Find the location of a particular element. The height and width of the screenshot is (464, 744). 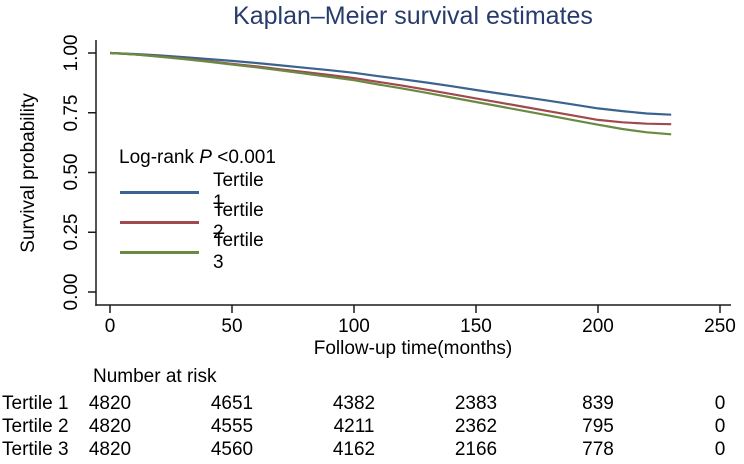

legend-entry-tertile-3: Tertile 3 is located at coordinates (196, 251).